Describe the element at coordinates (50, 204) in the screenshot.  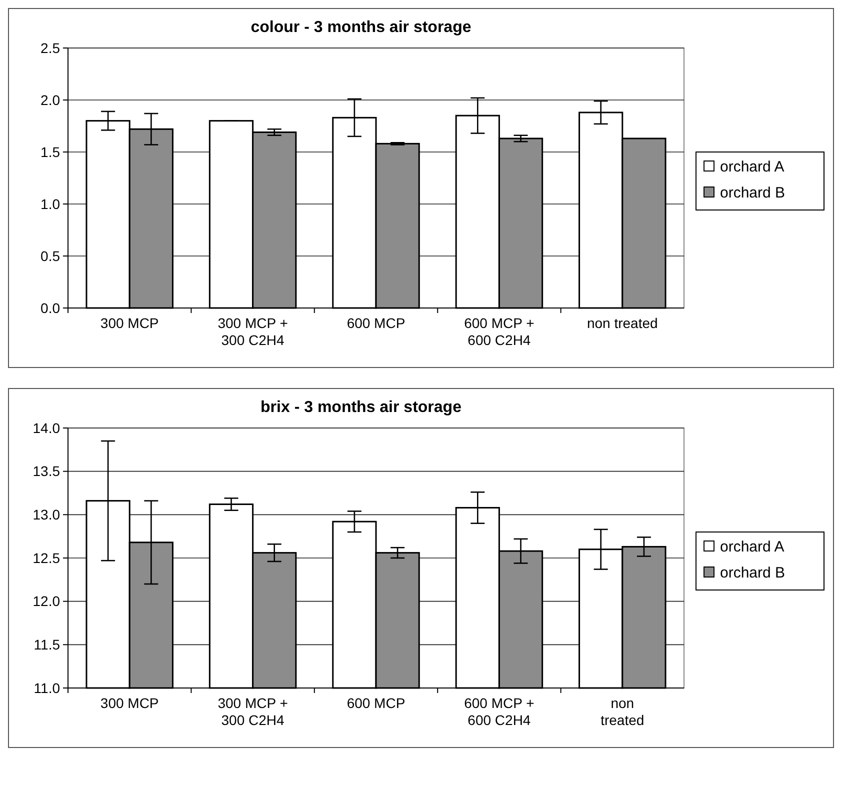
I see `y-tick-label: 1.0` at that location.